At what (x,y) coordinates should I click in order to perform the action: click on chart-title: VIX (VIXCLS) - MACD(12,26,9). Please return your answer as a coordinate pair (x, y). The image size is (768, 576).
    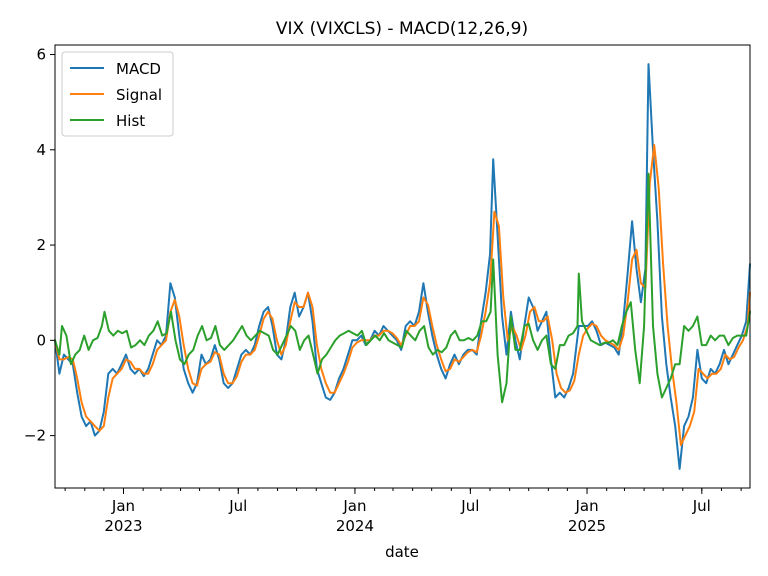
    Looking at the image, I should click on (402, 29).